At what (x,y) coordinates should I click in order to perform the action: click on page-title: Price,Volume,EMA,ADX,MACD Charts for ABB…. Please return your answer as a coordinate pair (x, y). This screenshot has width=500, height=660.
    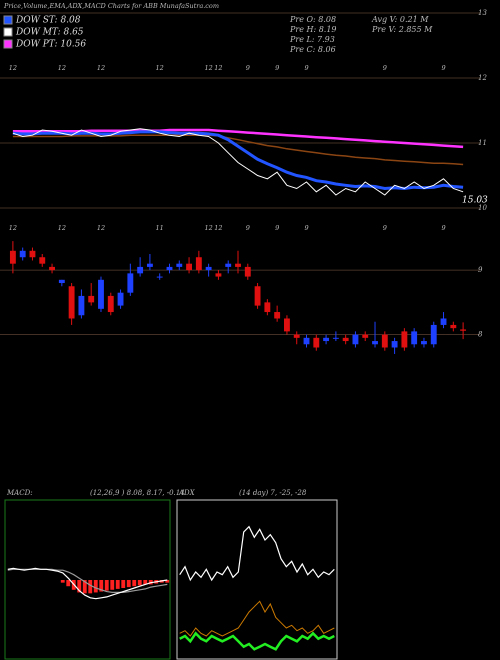
    Looking at the image, I should click on (111, 6).